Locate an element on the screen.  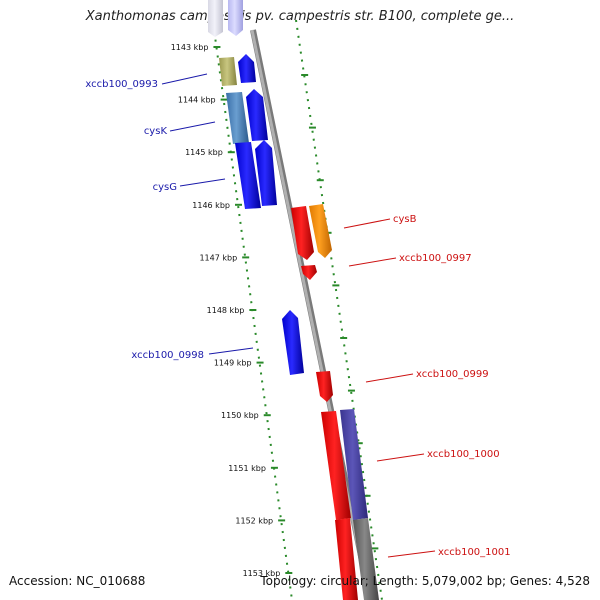
label-cysG: cysG is located at coordinates (165, 187).